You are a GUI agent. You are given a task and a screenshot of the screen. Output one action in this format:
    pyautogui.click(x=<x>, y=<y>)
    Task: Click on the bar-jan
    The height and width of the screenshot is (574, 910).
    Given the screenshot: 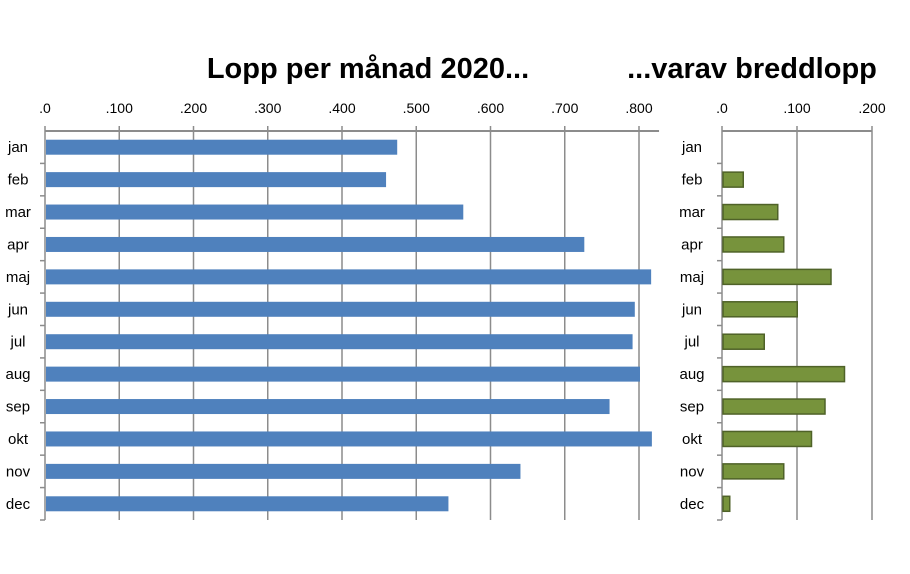 What is the action you would take?
    pyautogui.click(x=222, y=147)
    